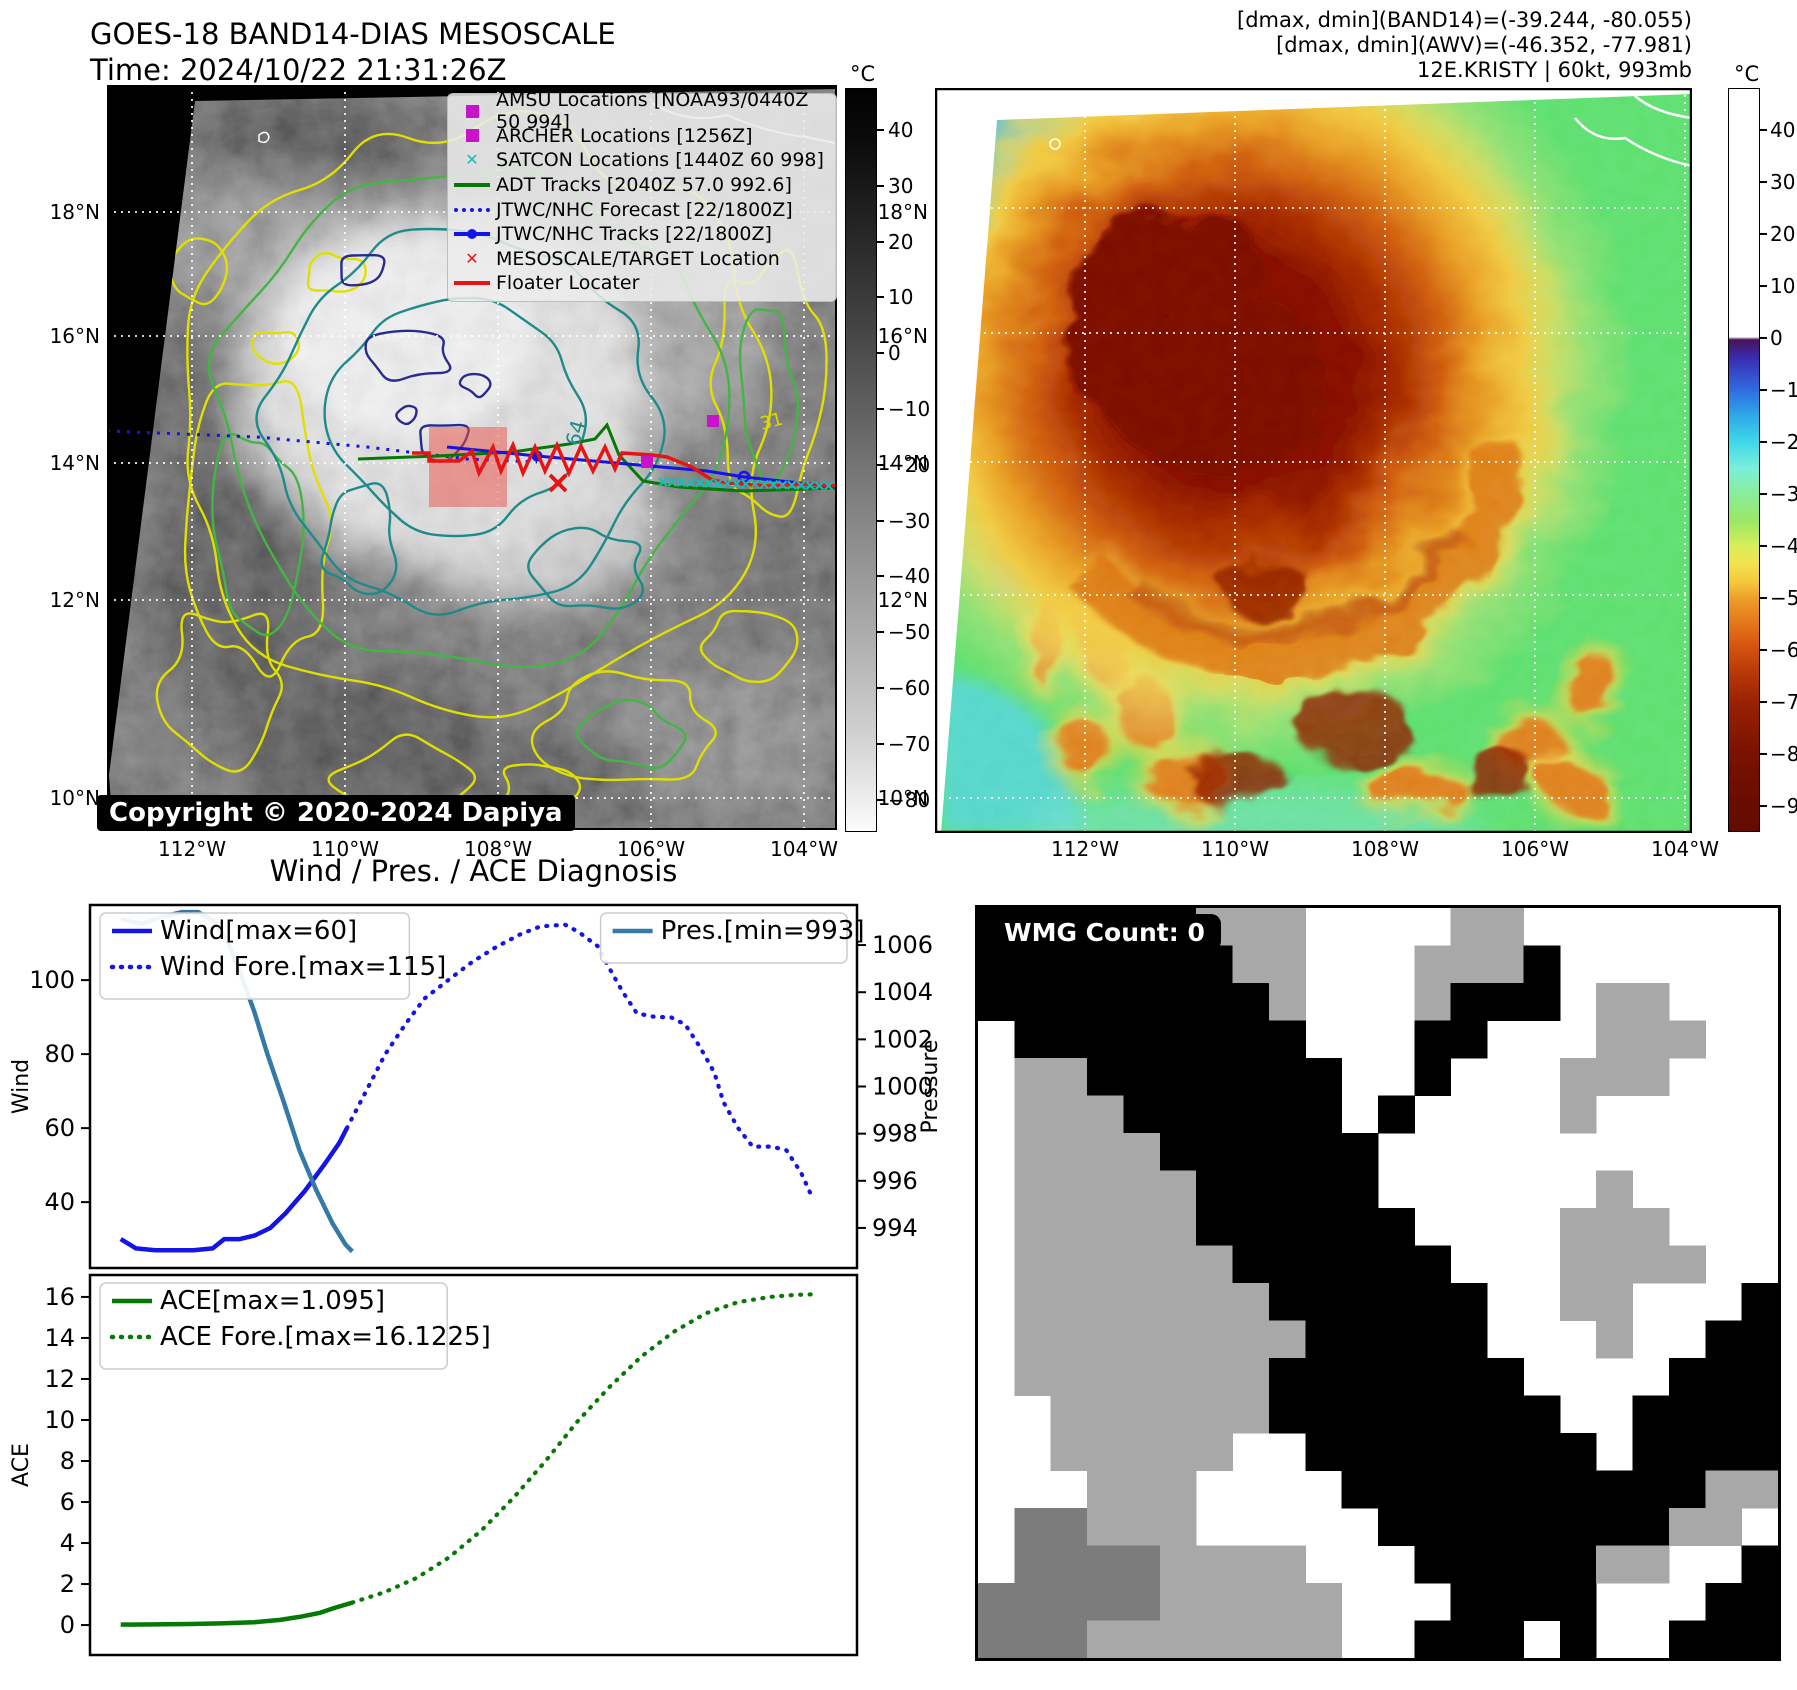 Image resolution: width=1797 pixels, height=1690 pixels. Describe the element at coordinates (67, 1625) in the screenshot. I see `y-tick-label: 0` at that location.